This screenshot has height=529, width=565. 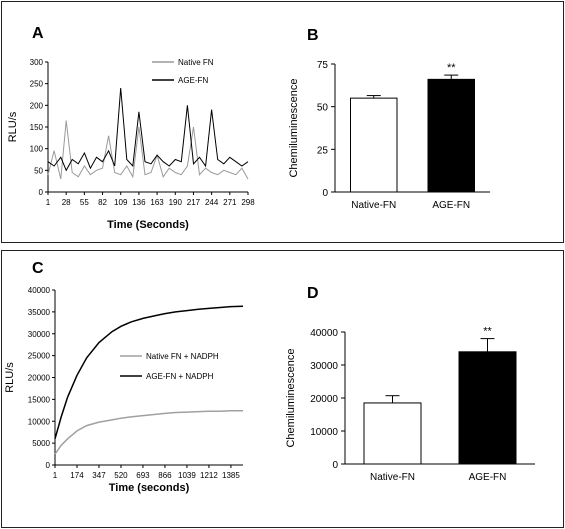 What do you see at coordinates (139, 202) in the screenshot?
I see `x-tick-label: 136` at bounding box center [139, 202].